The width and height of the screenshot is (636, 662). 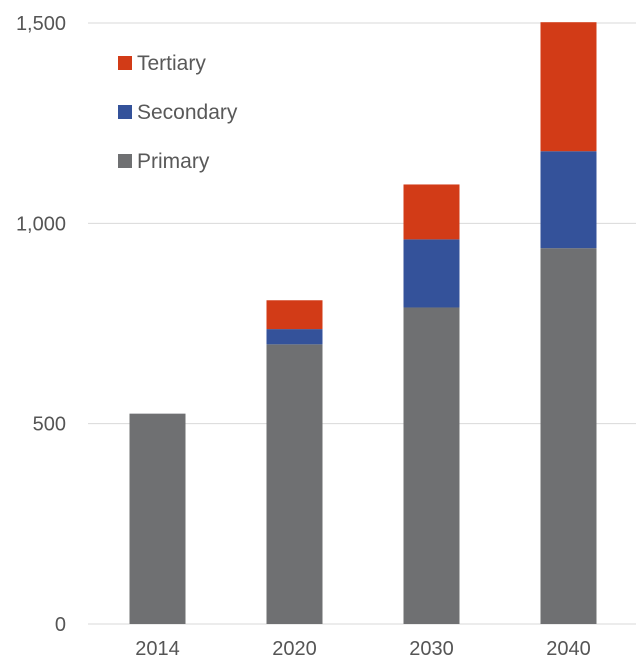 I want to click on bar-secondary-2030, so click(x=431, y=273).